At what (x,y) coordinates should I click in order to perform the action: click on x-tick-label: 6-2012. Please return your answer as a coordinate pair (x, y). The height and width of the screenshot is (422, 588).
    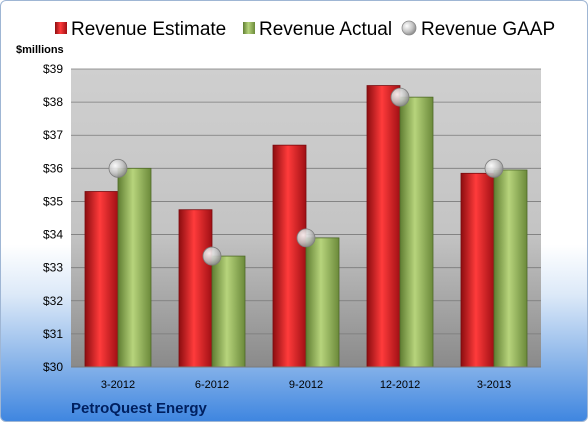
    Looking at the image, I should click on (212, 385).